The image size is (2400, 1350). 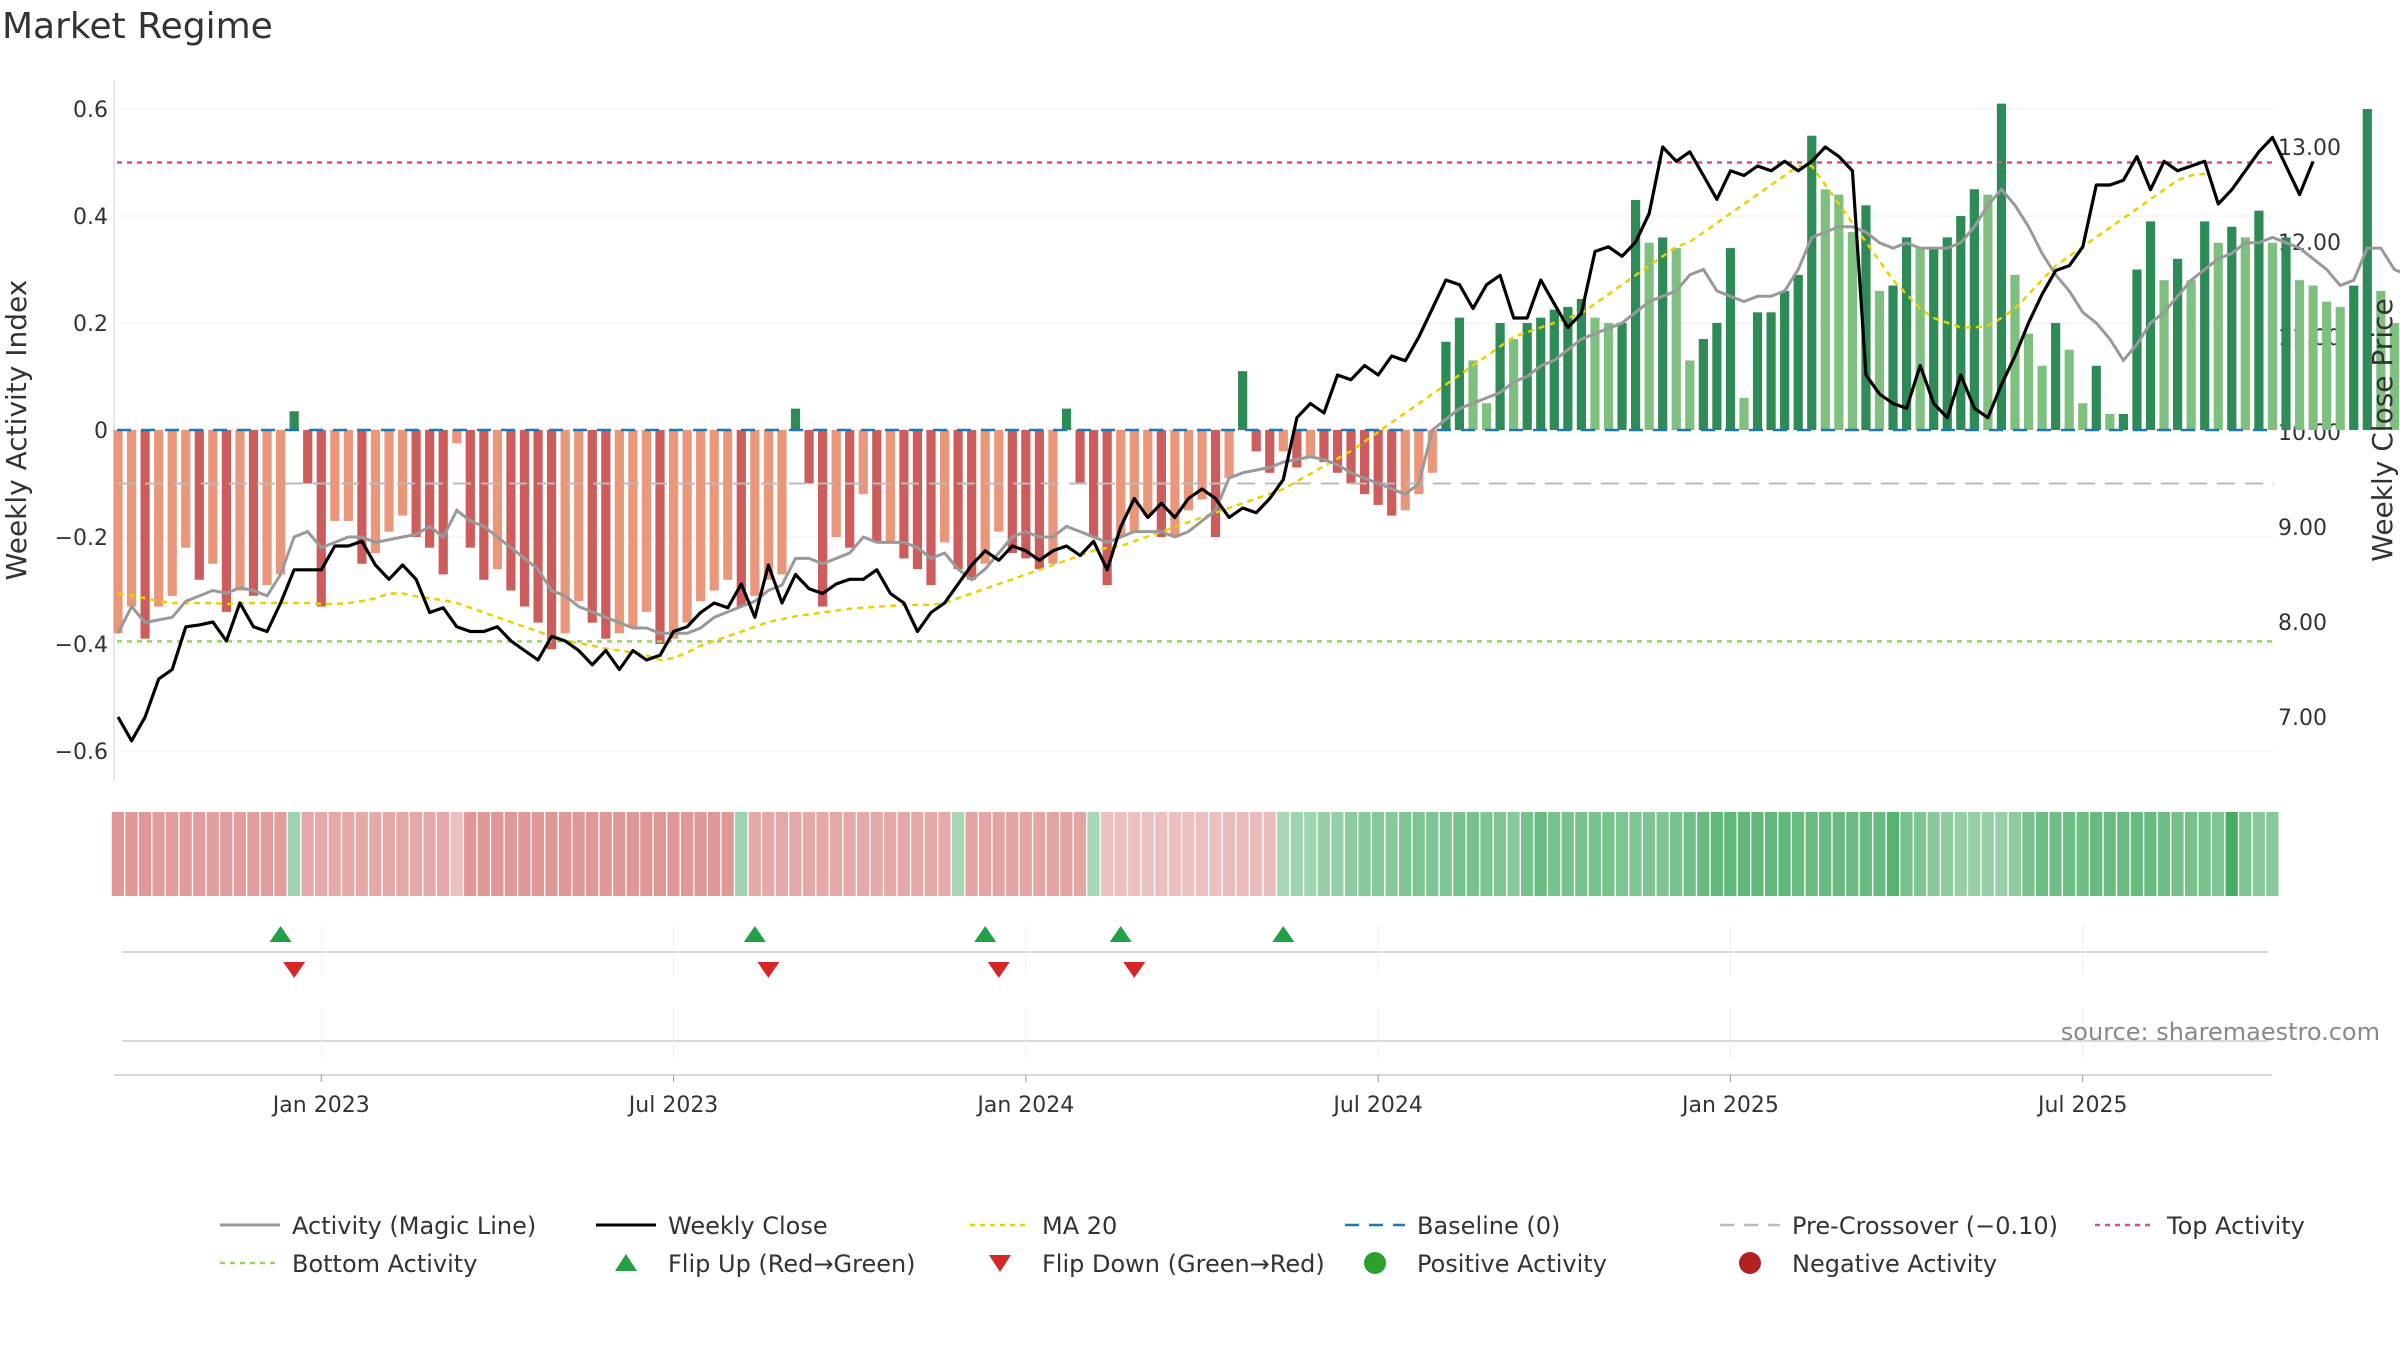 What do you see at coordinates (1485, 1264) in the screenshot?
I see `legend-item: Positive Activity` at bounding box center [1485, 1264].